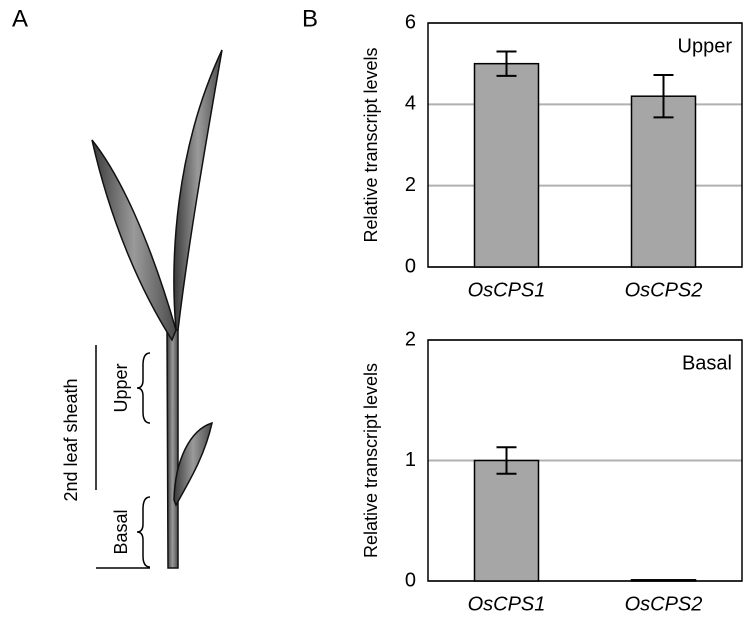  Describe the element at coordinates (71, 439) in the screenshot. I see `sheath-label: 2nd leaf sheath` at that location.